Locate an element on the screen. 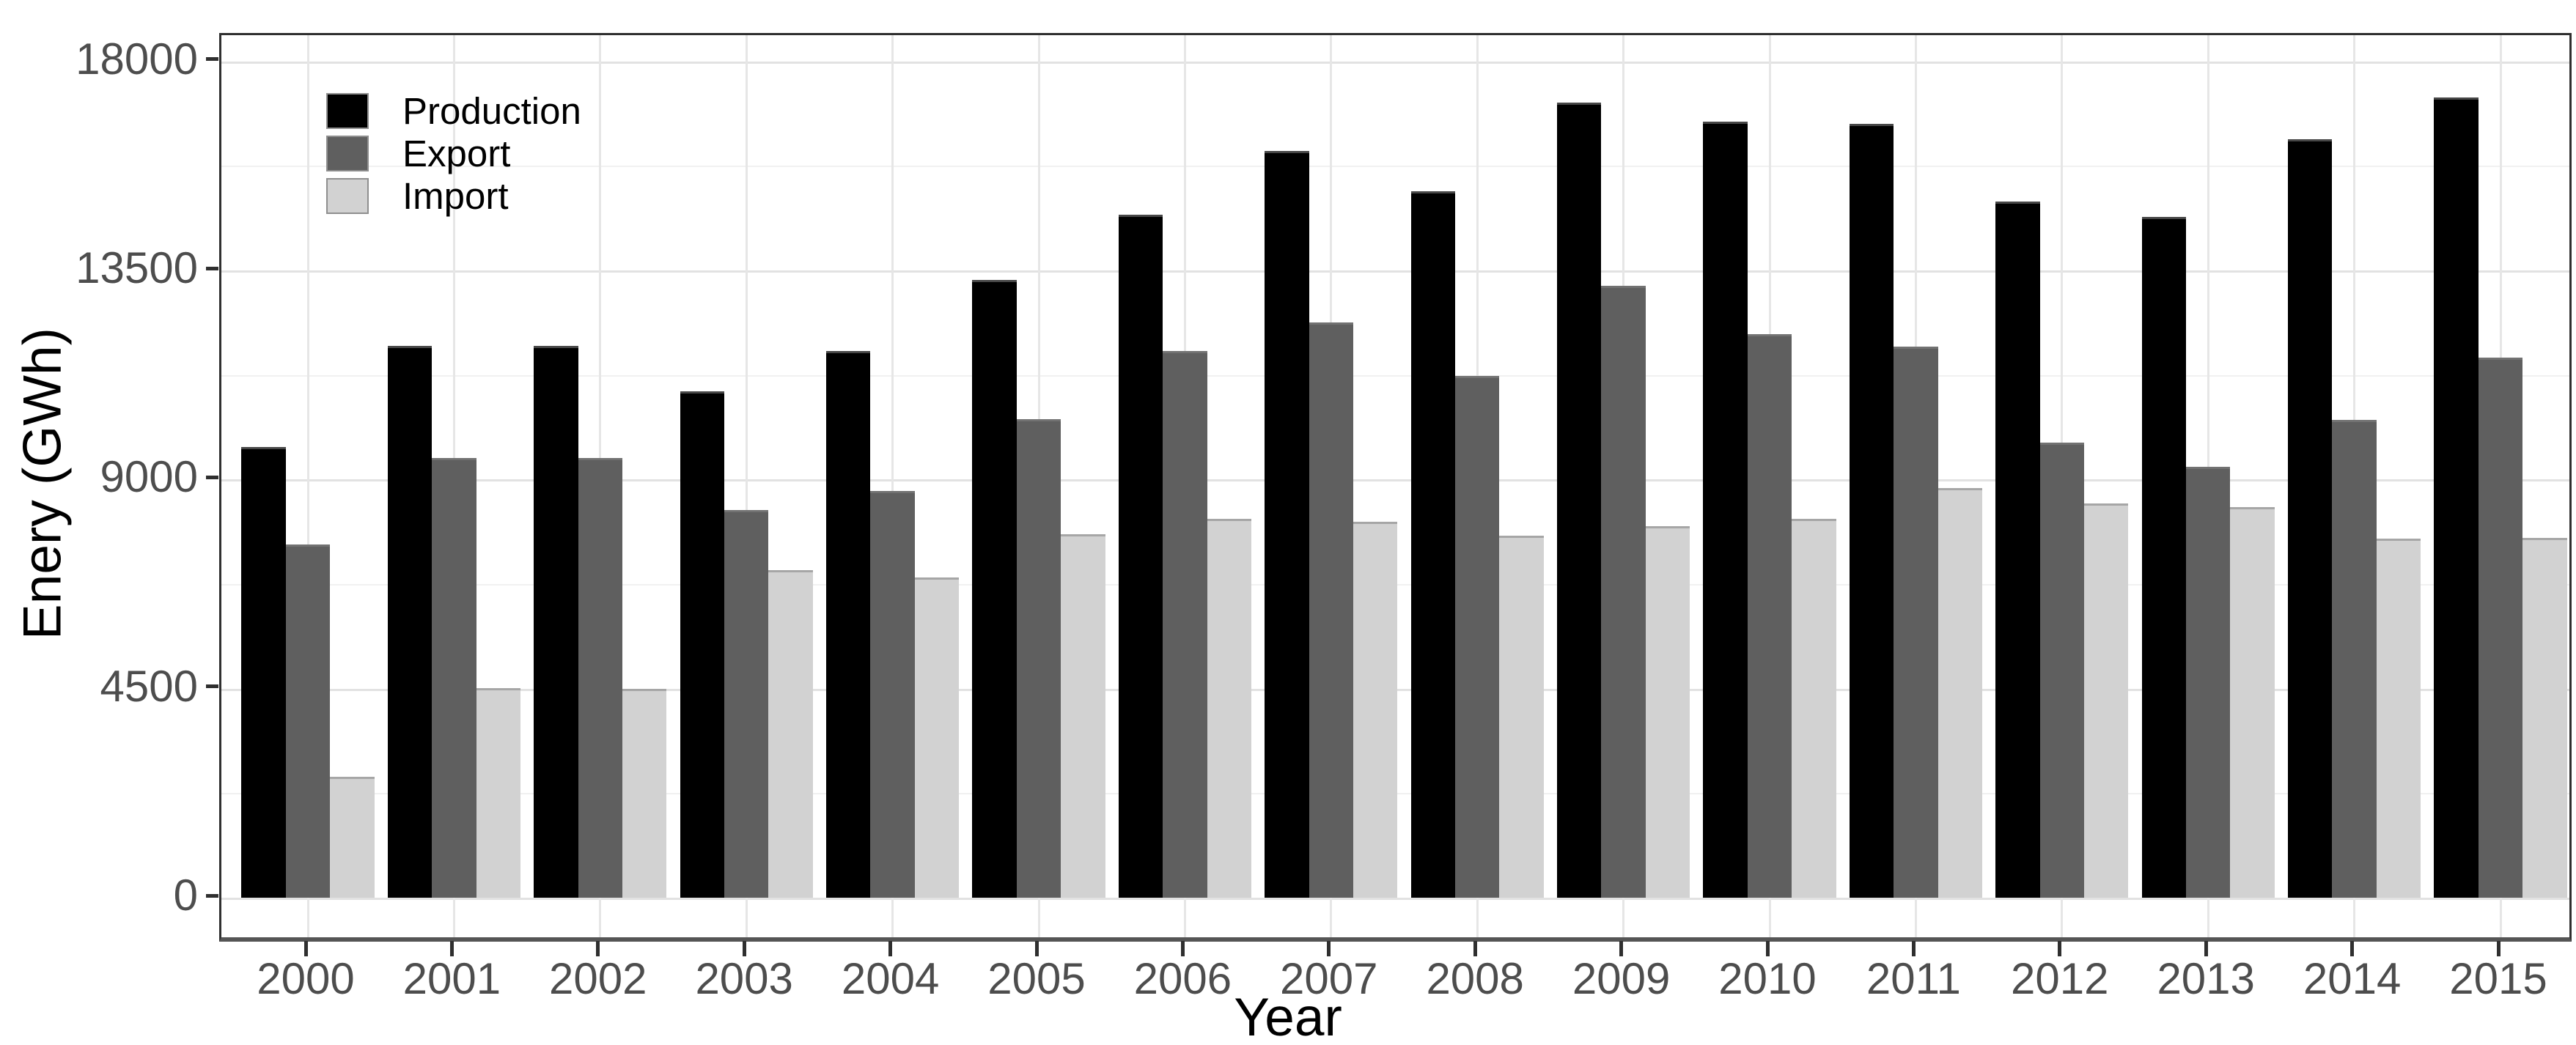 The width and height of the screenshot is (2576, 1045). legend-label-import: Import is located at coordinates (455, 196).